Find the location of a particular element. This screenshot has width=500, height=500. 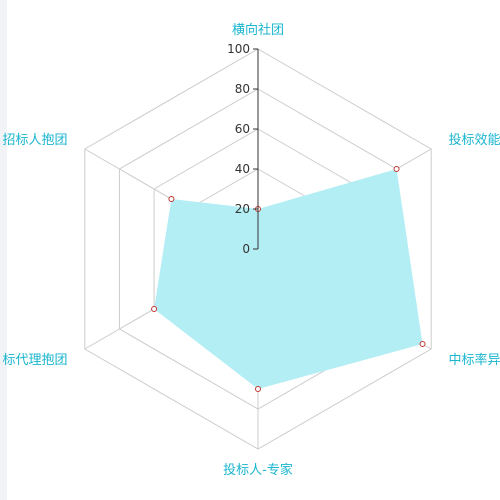

left-scroll-rail is located at coordinates (3, 250).